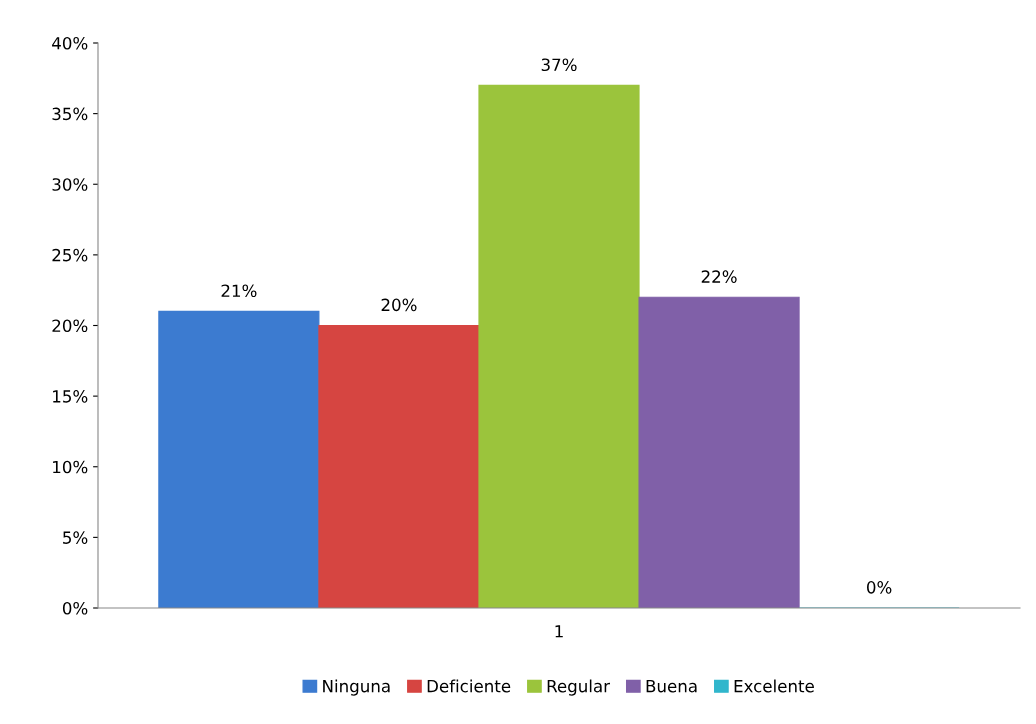 The width and height of the screenshot is (1036, 724). I want to click on legend-label: Buena, so click(671, 686).